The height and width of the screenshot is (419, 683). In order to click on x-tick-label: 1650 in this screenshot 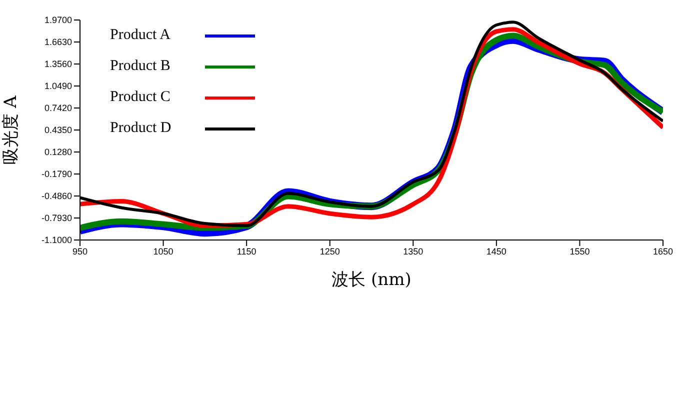, I will do `click(663, 251)`.